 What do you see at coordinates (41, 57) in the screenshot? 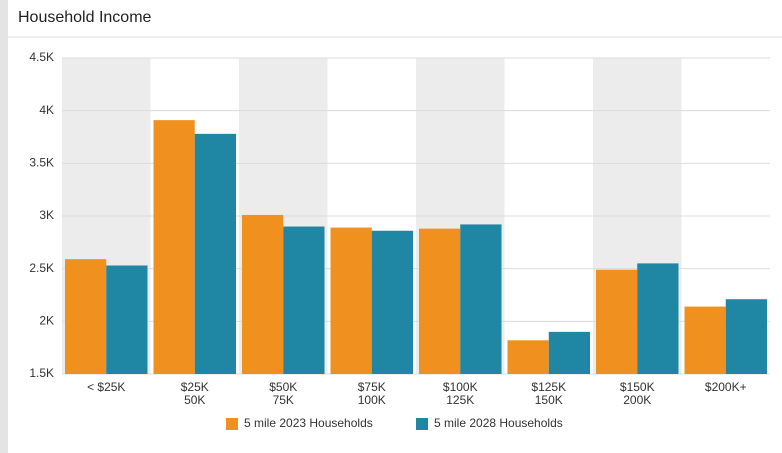
I see `y-tick-label: 4.5K` at bounding box center [41, 57].